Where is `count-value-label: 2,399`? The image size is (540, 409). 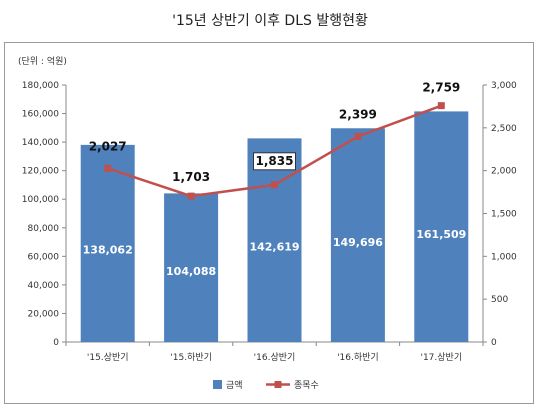
count-value-label: 2,399 is located at coordinates (358, 114).